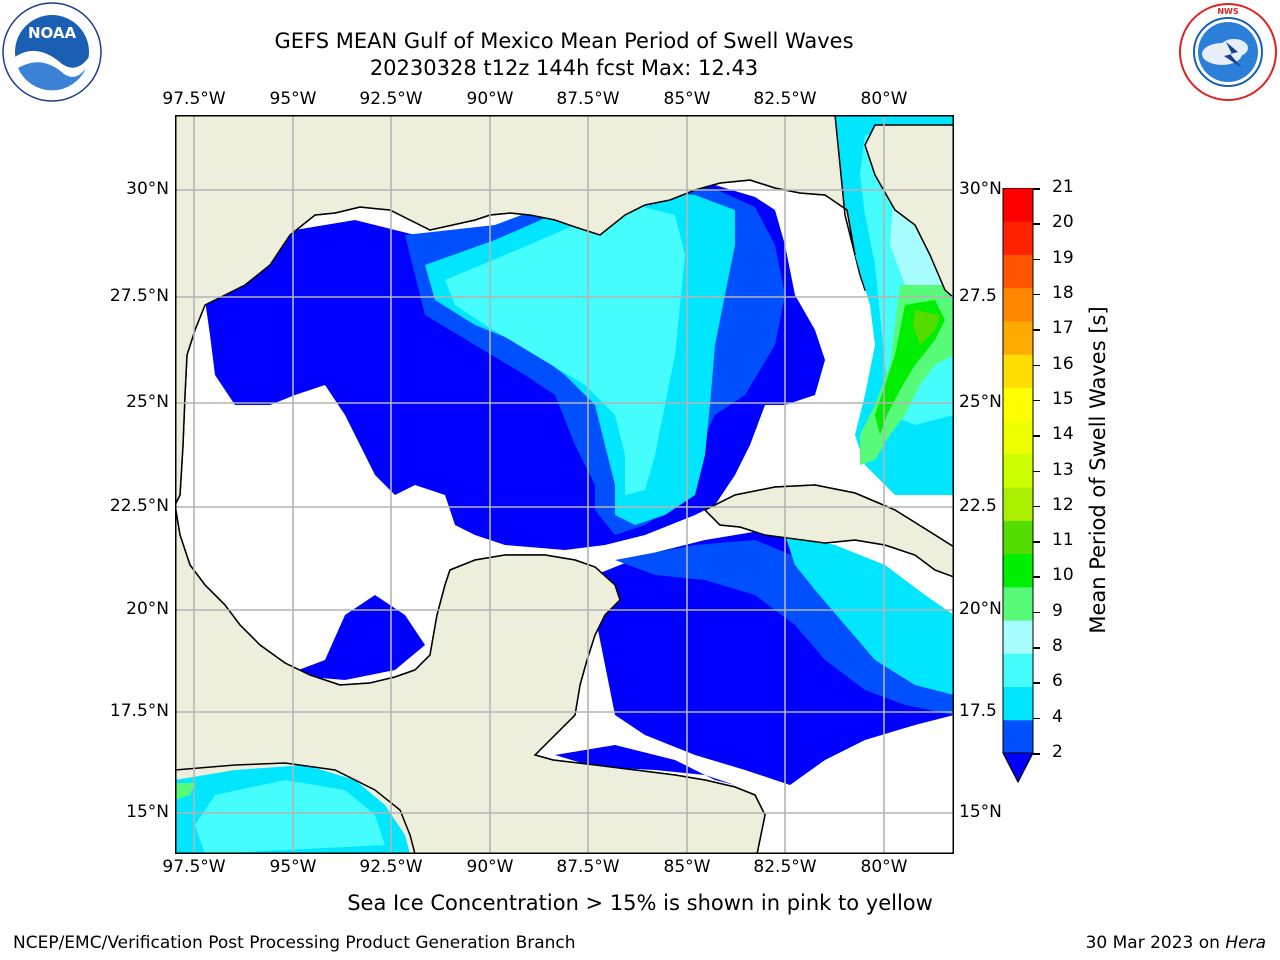  Describe the element at coordinates (1063, 257) in the screenshot. I see `colorbar-tick-label: 19` at that location.